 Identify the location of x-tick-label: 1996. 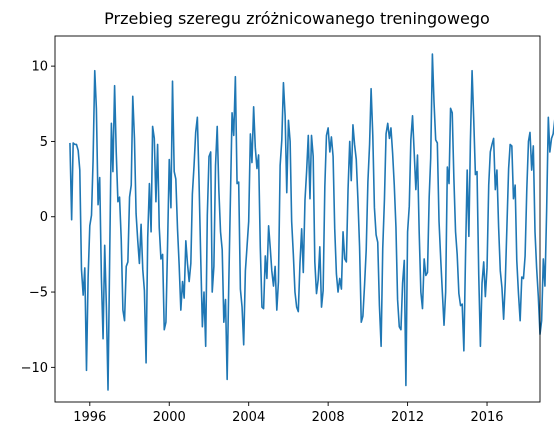
(89, 417).